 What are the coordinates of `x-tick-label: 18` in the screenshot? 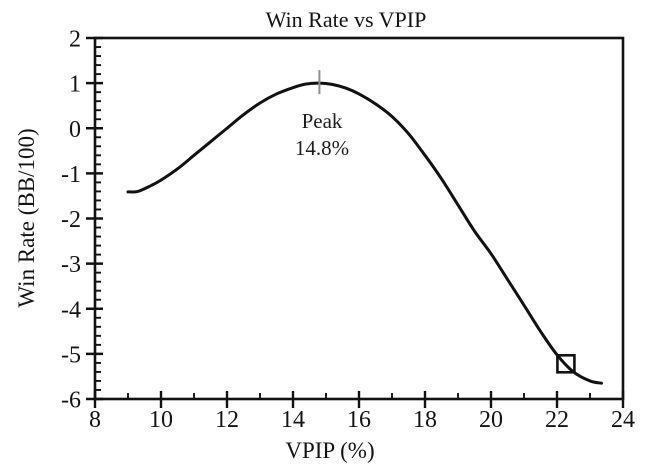 It's located at (425, 420).